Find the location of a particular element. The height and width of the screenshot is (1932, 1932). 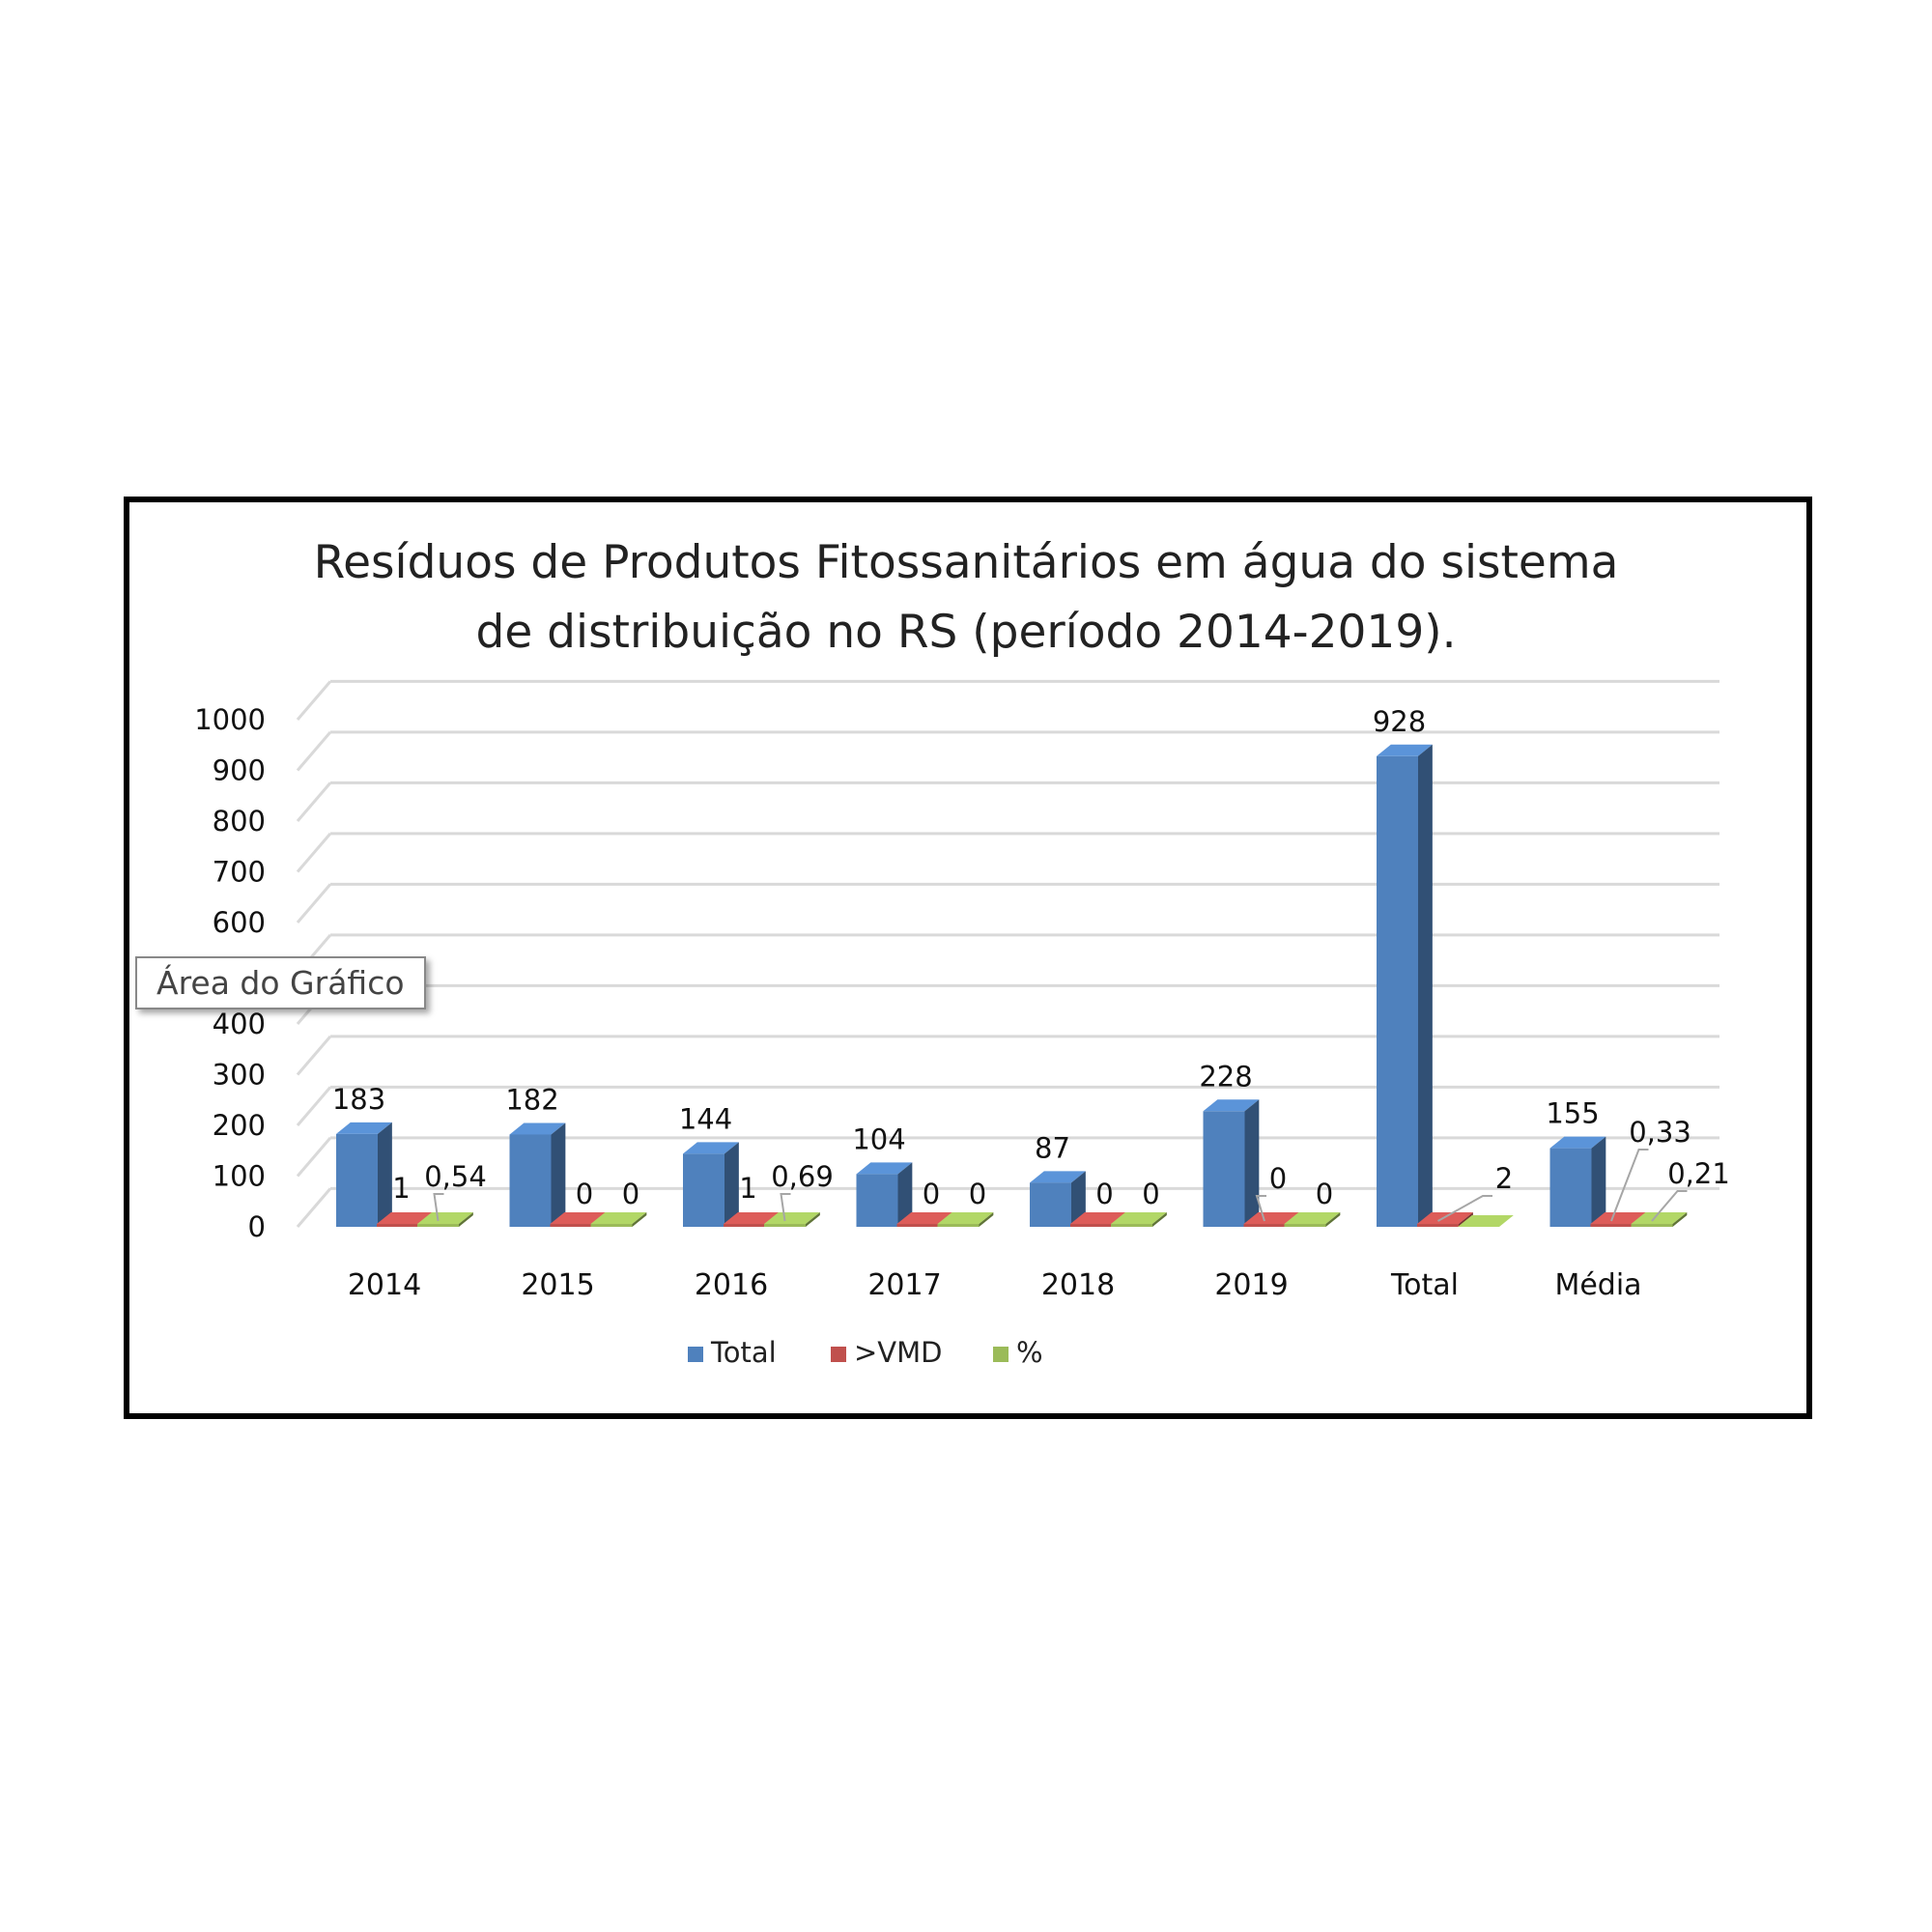

y-tick-label: 1000 is located at coordinates (230, 719).